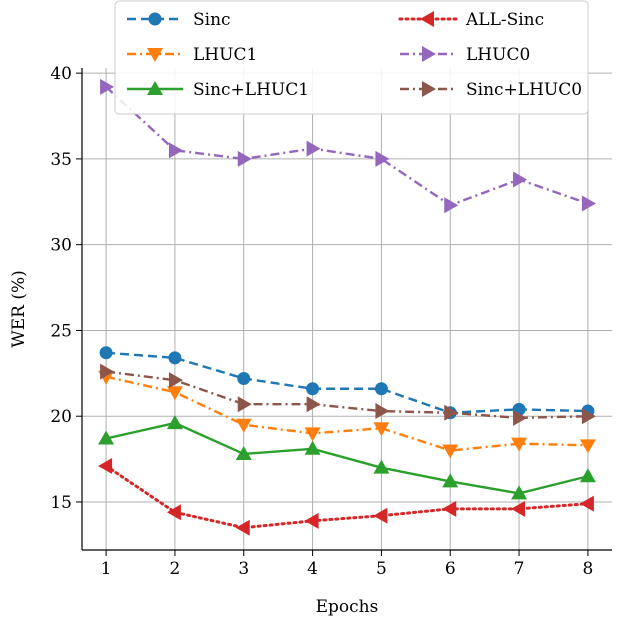 The height and width of the screenshot is (622, 619). What do you see at coordinates (251, 90) in the screenshot?
I see `legend-label: Sinc+LHUC1` at bounding box center [251, 90].